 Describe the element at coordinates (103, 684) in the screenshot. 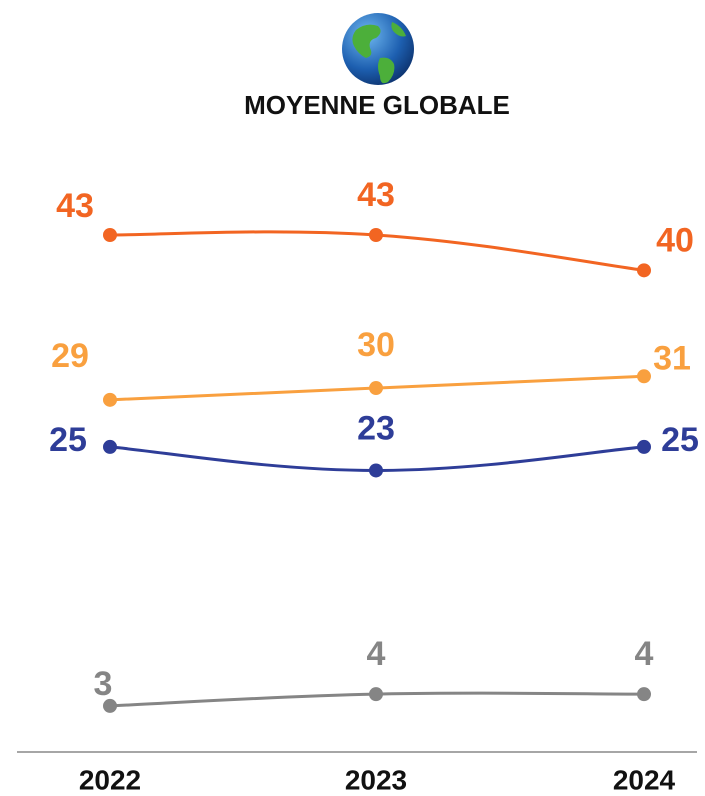

I see `data-label: 3` at that location.